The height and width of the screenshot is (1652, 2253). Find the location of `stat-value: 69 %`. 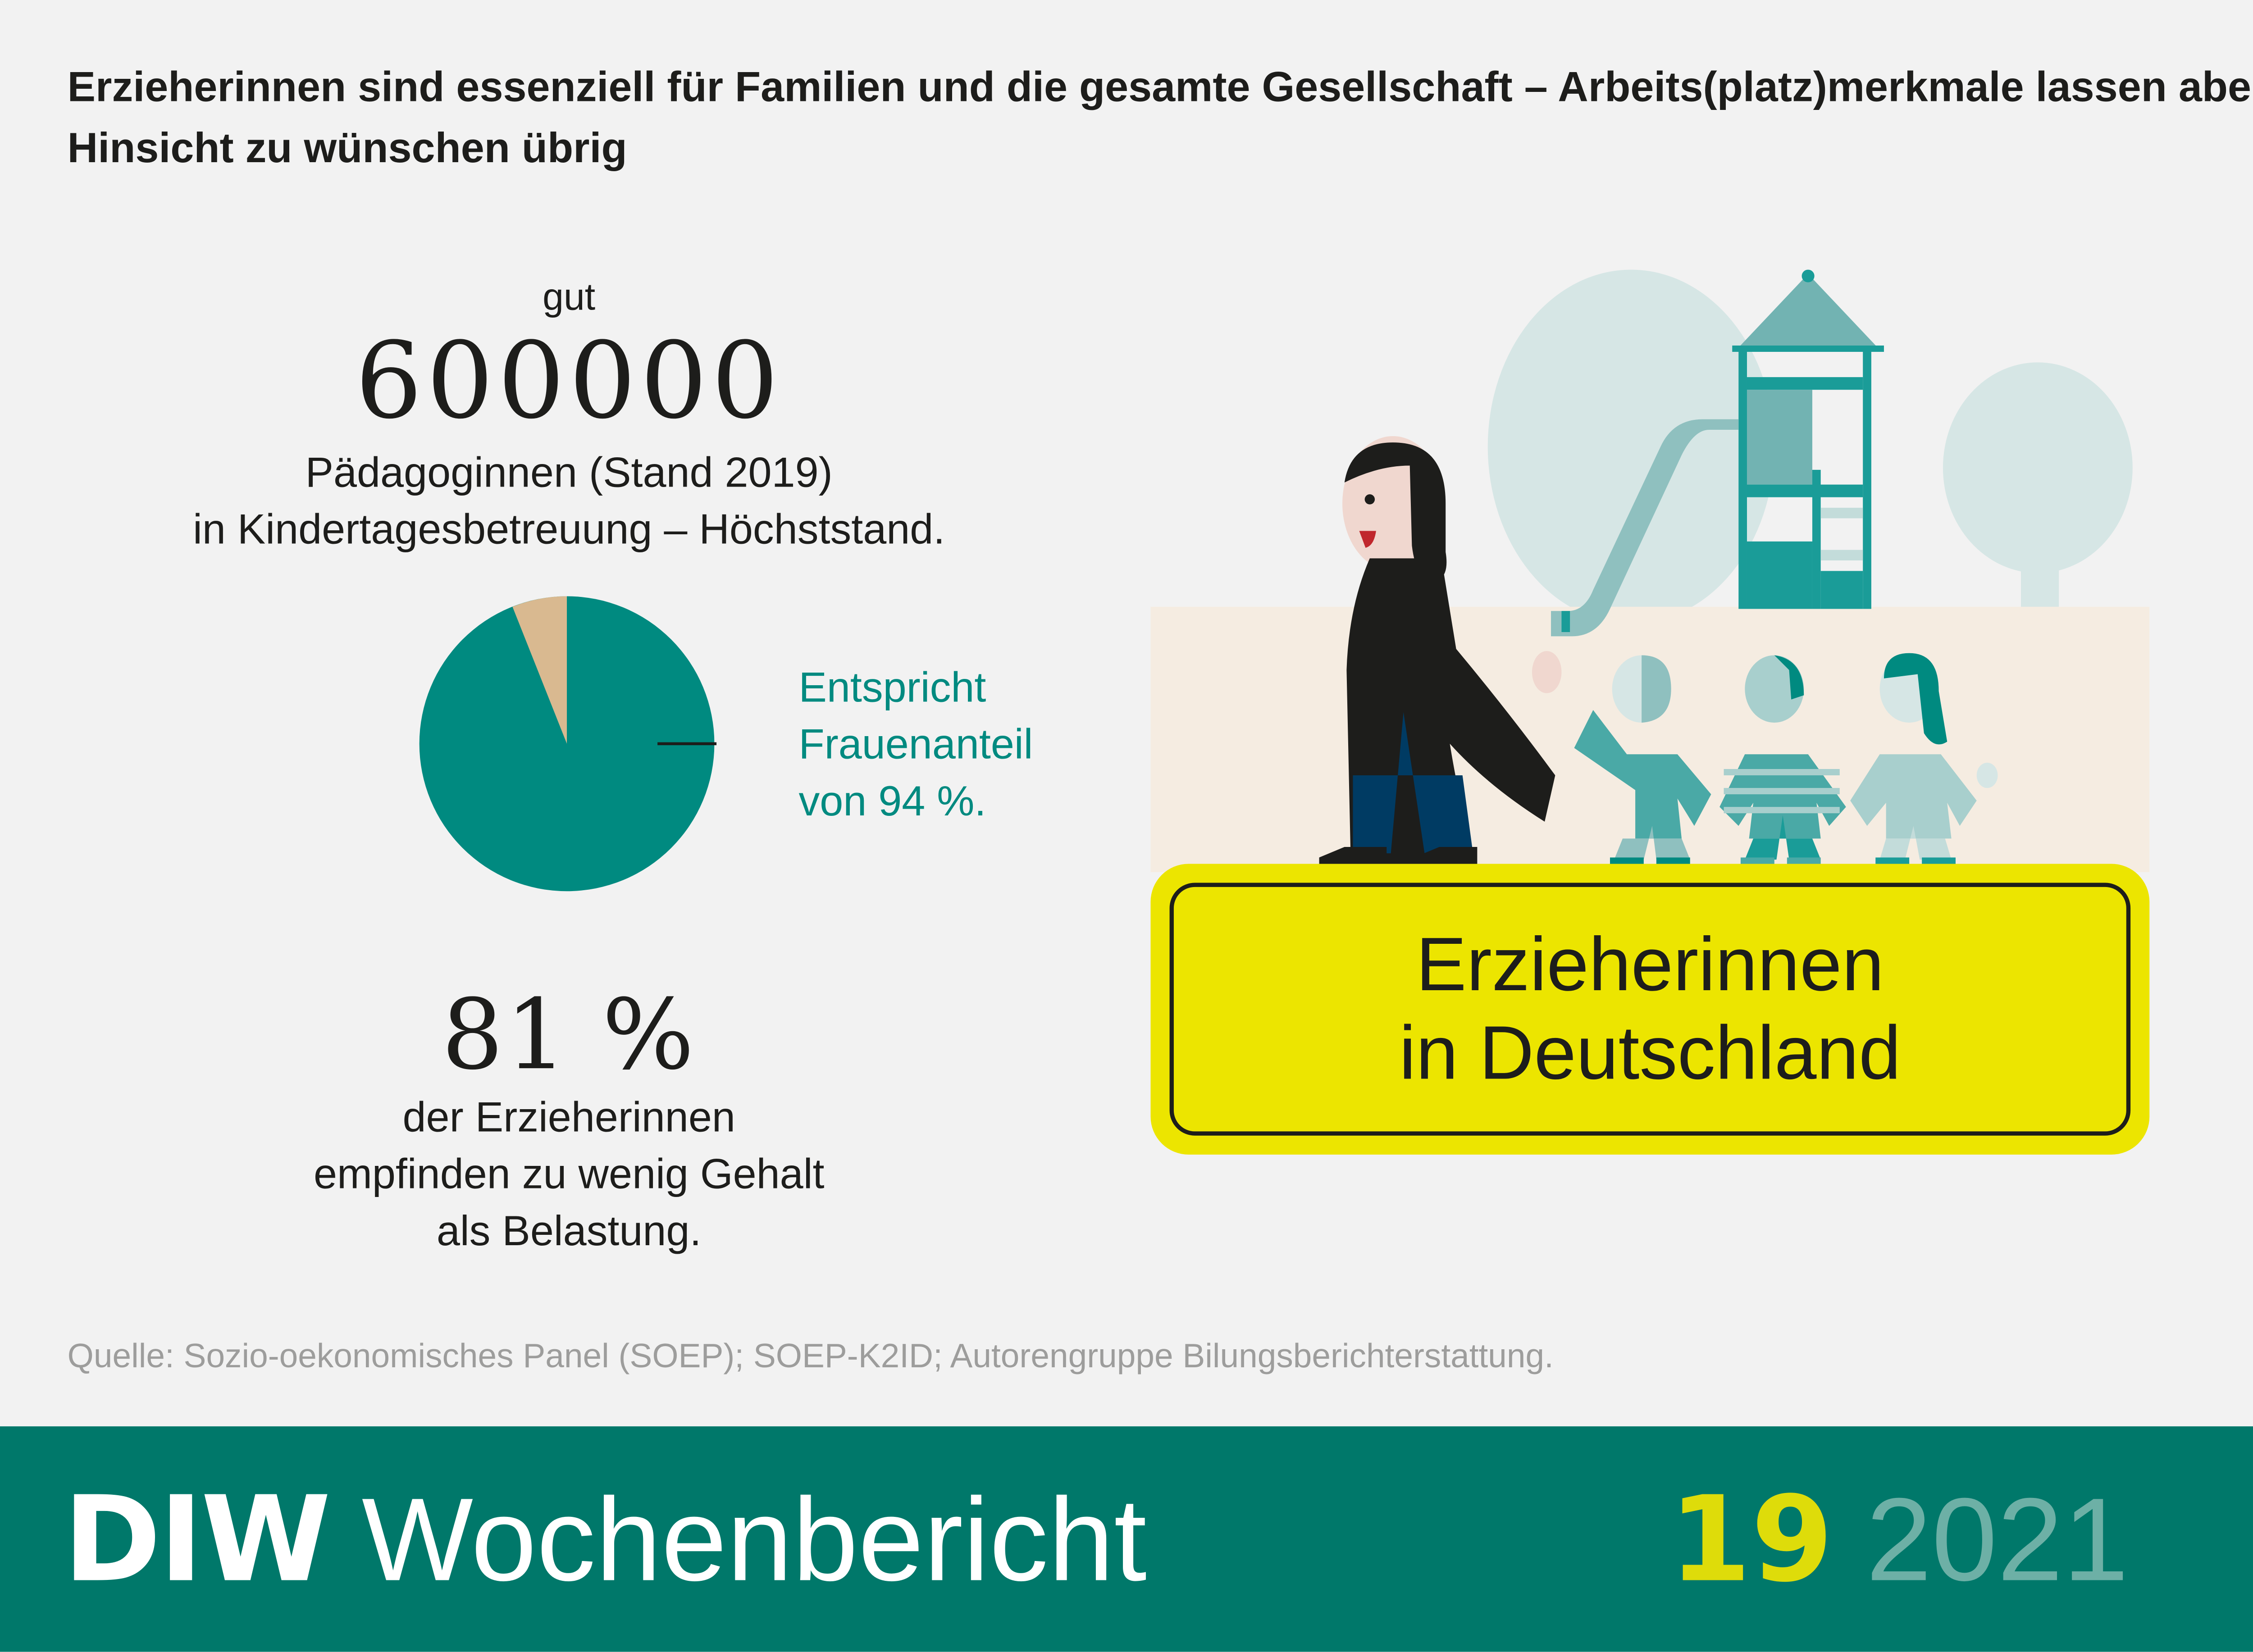

stat-value: 69 % is located at coordinates (2201, 305).